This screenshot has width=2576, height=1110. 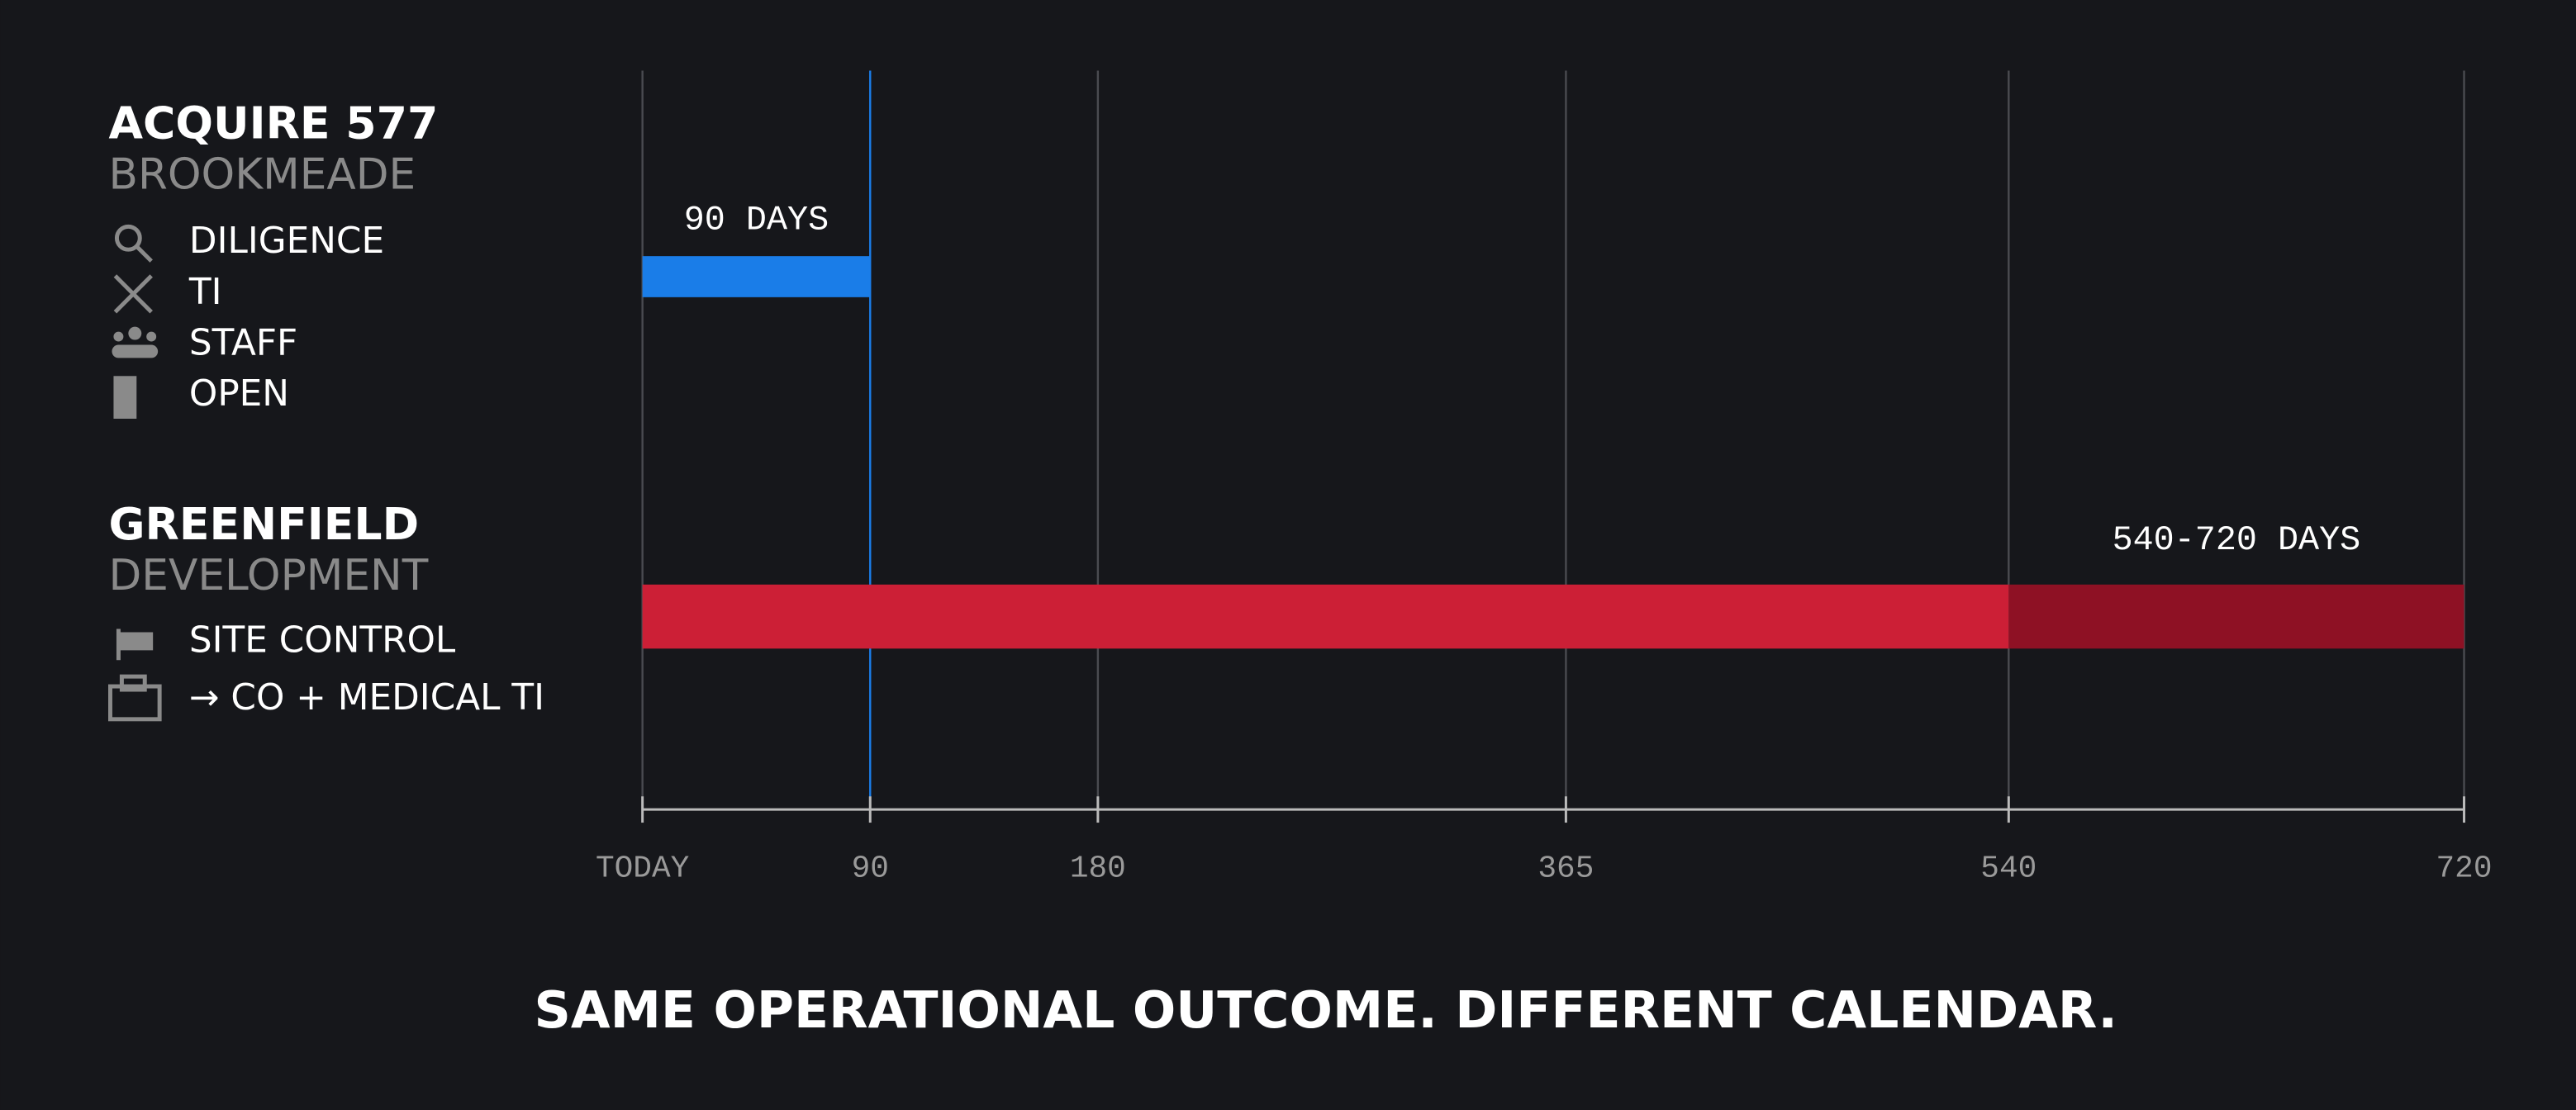 I want to click on step-label: DILIGENCE, so click(x=286, y=241).